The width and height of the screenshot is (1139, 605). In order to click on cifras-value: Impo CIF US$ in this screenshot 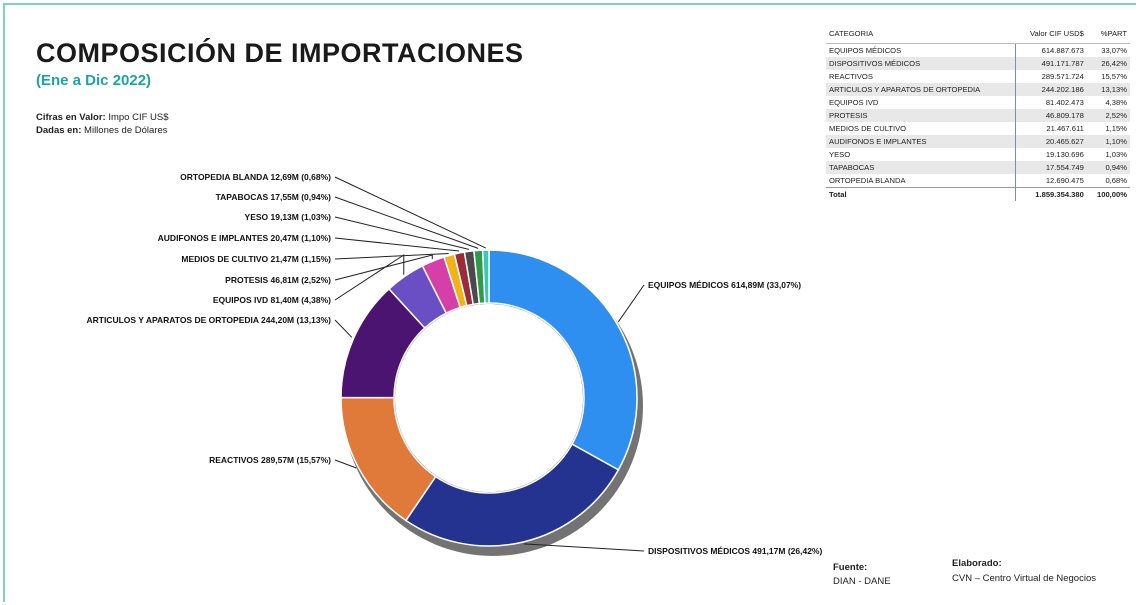, I will do `click(138, 117)`.